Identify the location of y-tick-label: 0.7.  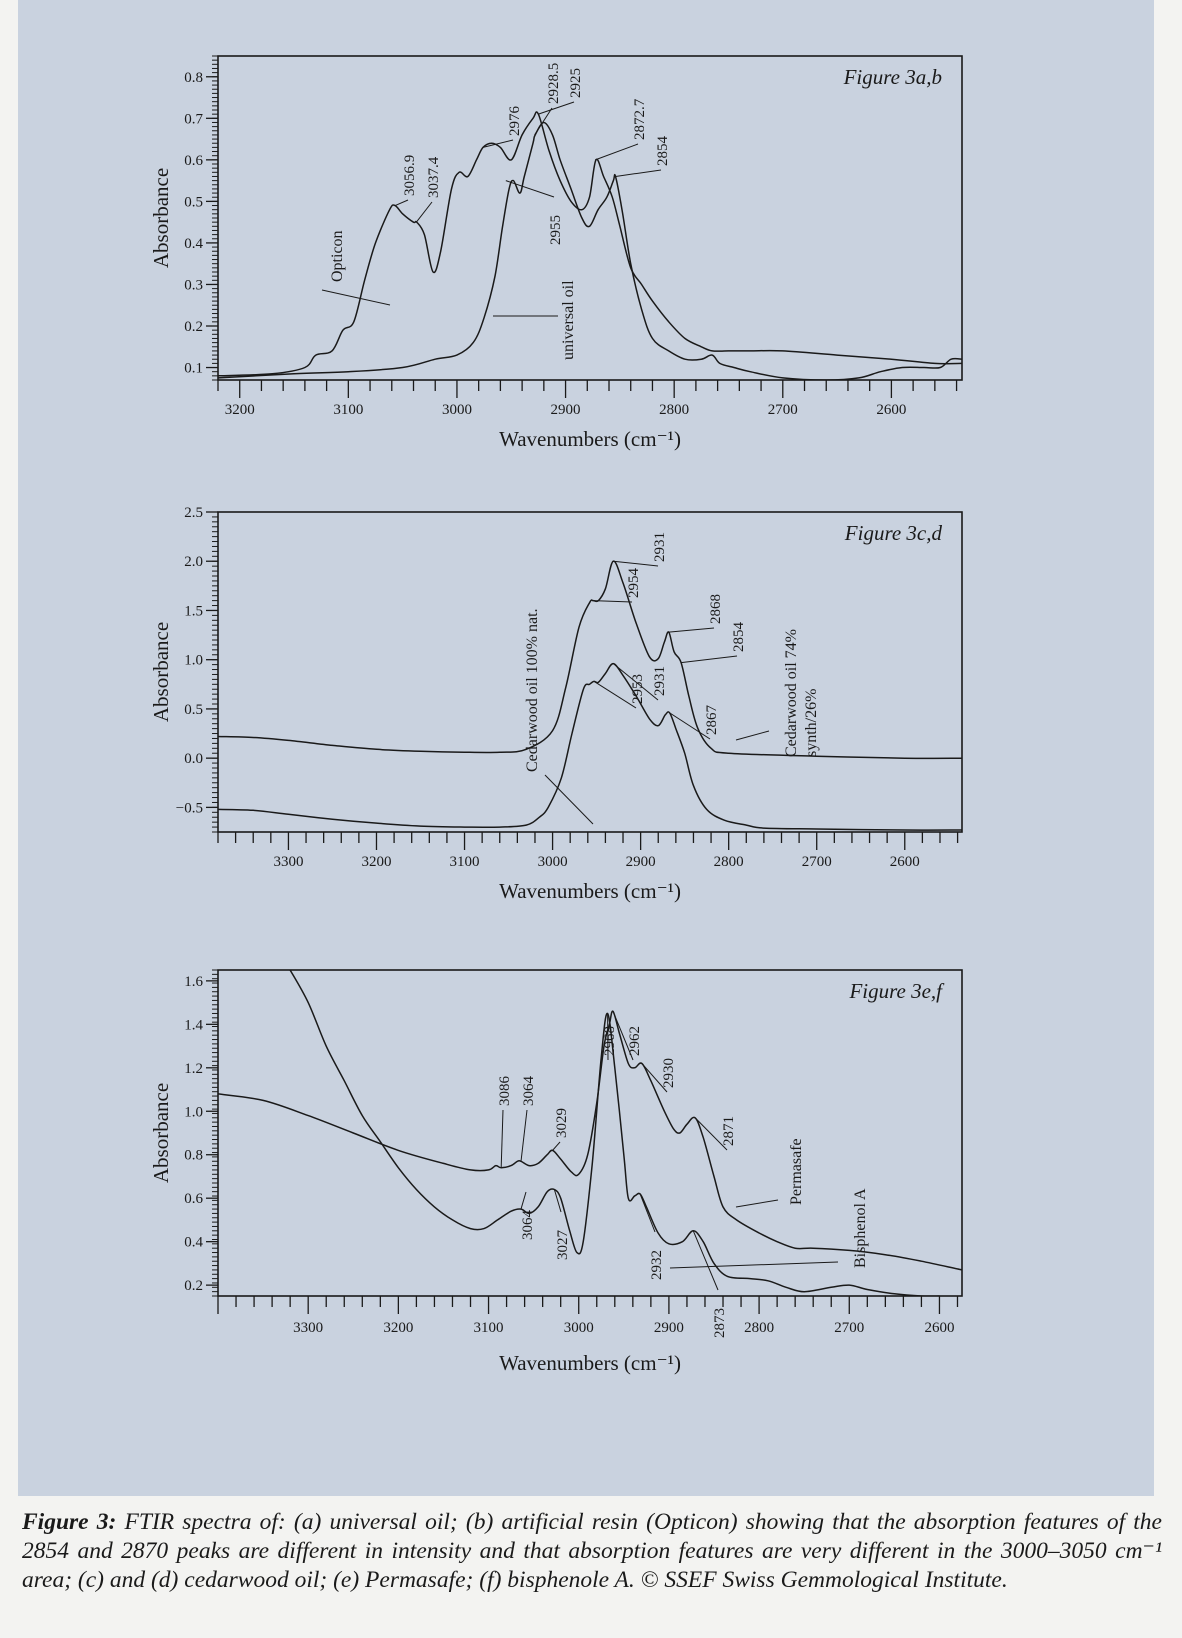
(193, 119).